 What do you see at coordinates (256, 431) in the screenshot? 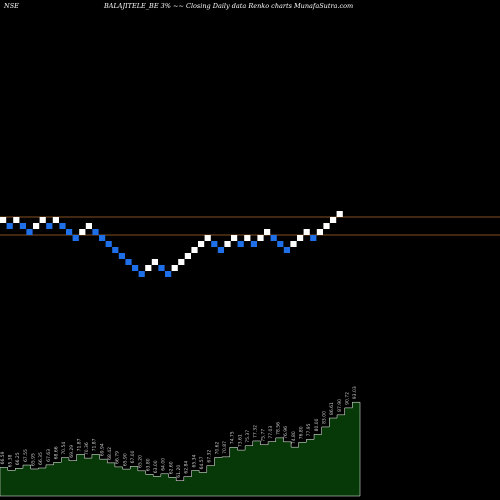
I see `area-value-label: 77.32` at bounding box center [256, 431].